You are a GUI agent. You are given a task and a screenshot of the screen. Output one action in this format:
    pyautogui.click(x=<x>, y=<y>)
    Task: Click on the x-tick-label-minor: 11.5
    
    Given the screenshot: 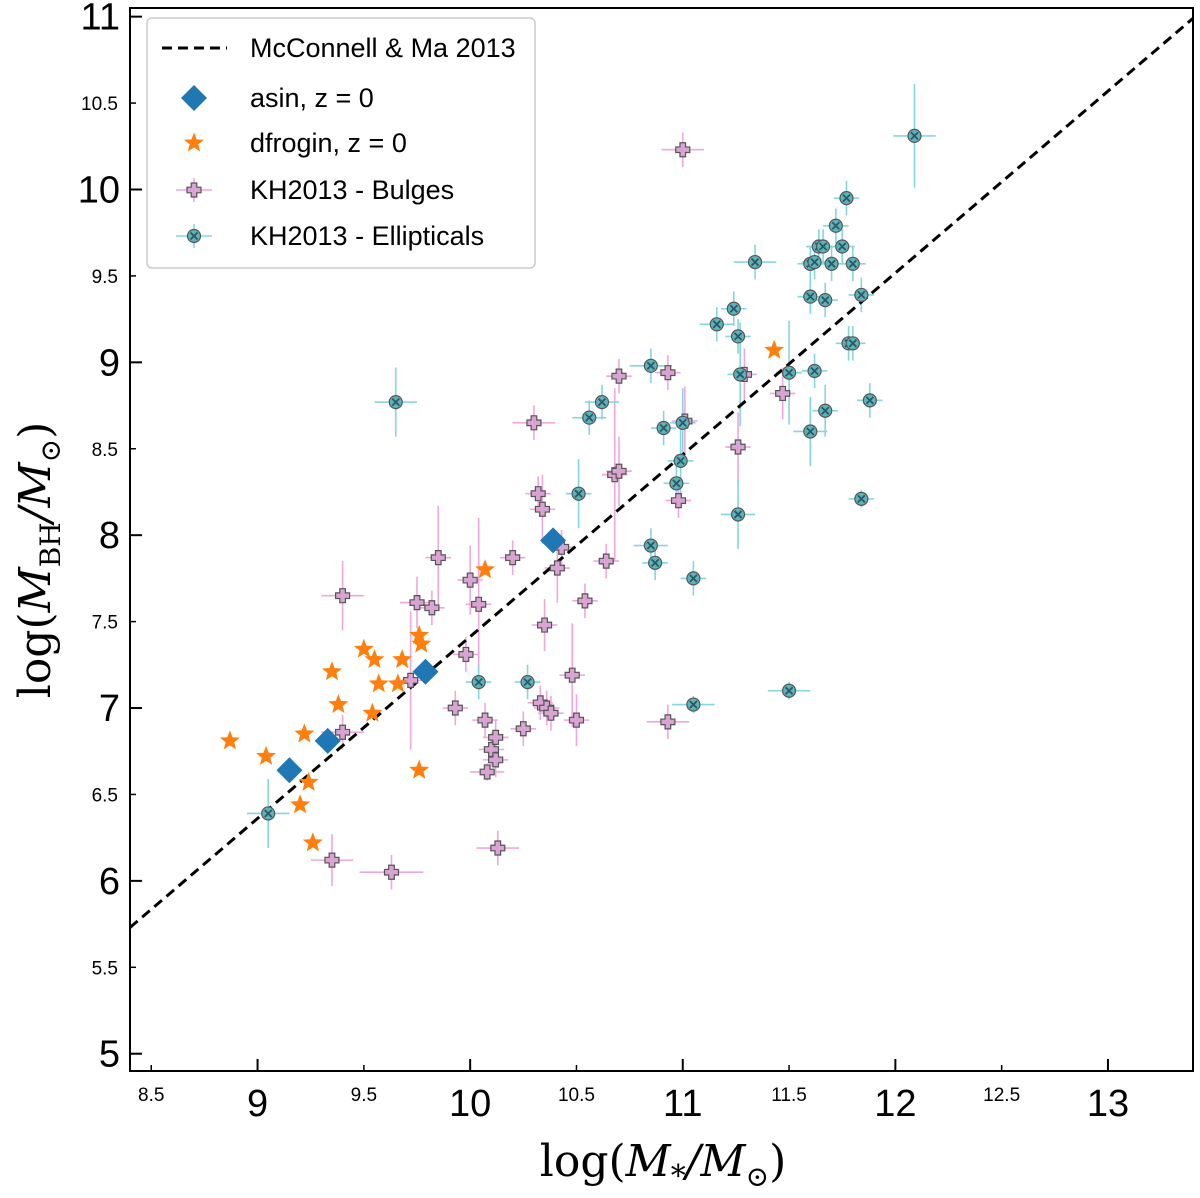 What is the action you would take?
    pyautogui.click(x=789, y=1095)
    